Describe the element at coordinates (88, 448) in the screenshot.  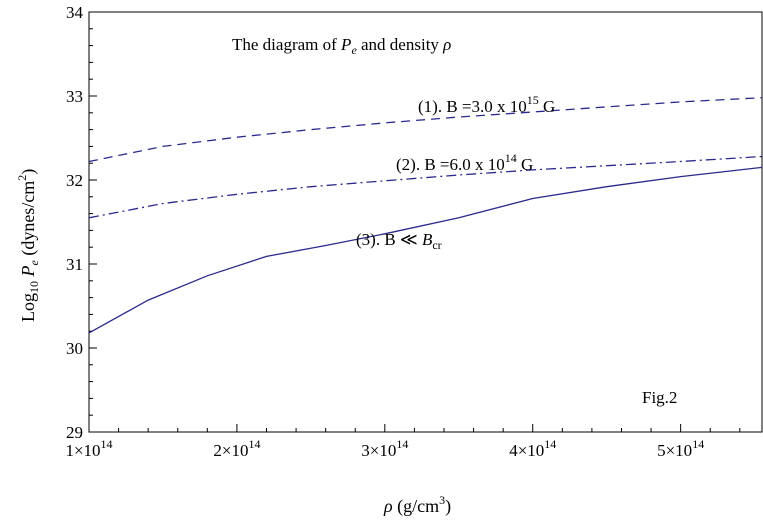
I see `x-tick-label: 1×10¹⁴` at that location.